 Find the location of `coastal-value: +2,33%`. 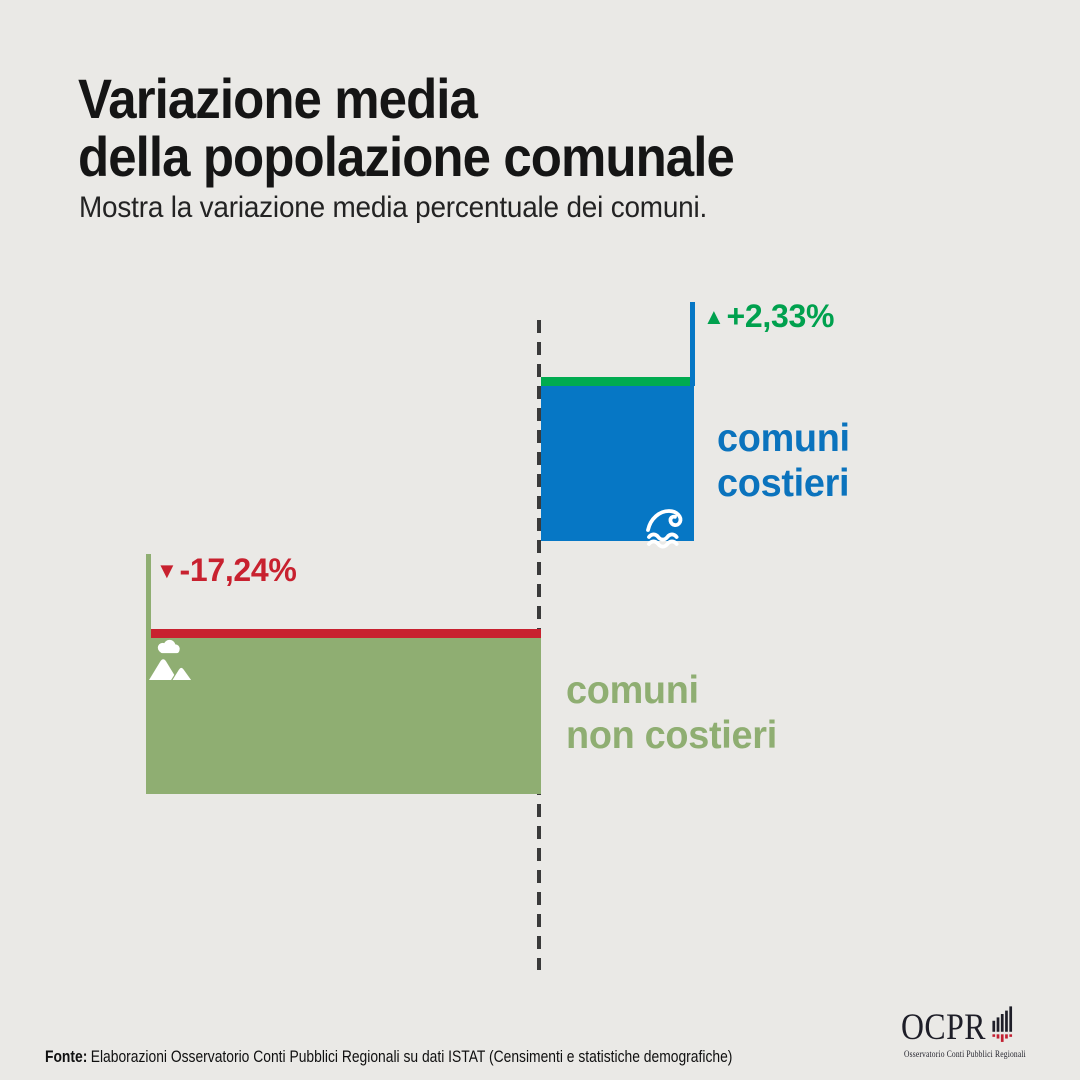

coastal-value: +2,33% is located at coordinates (780, 316).